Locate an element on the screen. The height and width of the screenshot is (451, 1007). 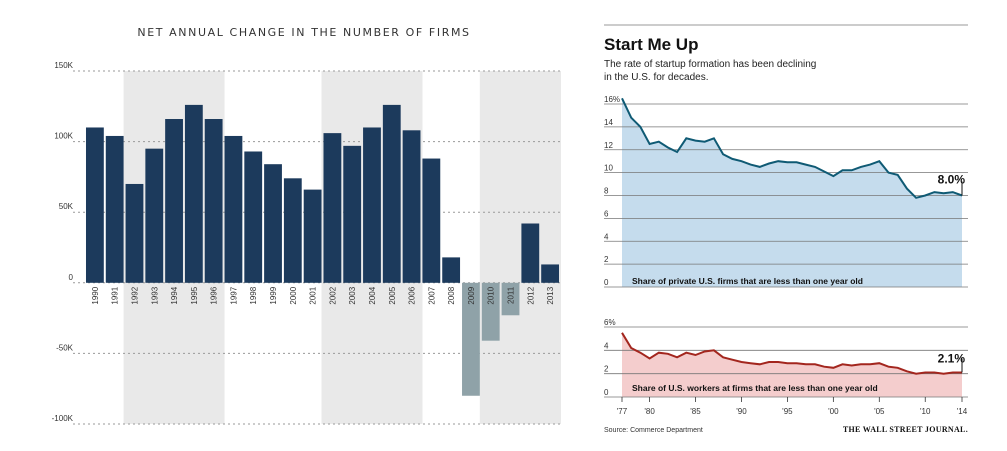
y-tick-label: 50K is located at coordinates (66, 206).